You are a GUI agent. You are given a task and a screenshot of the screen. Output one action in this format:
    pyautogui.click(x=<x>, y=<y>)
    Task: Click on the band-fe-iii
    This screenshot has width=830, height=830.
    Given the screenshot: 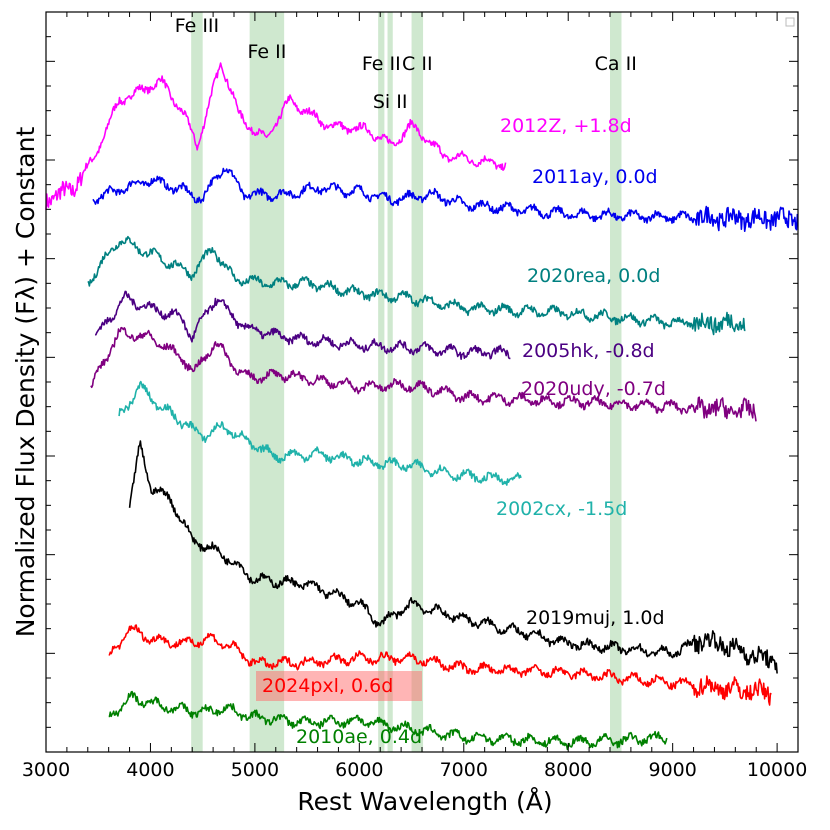 What is the action you would take?
    pyautogui.click(x=197, y=382)
    